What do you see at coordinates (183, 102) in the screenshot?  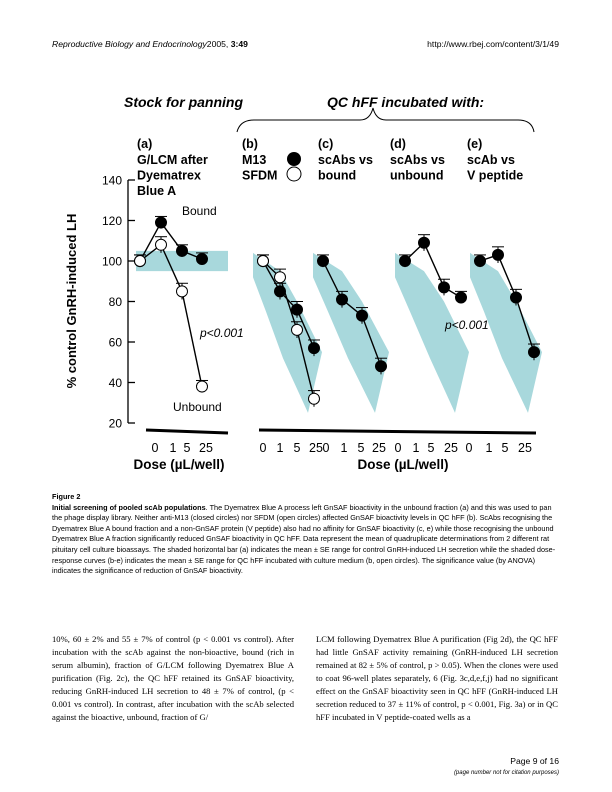 I see `figure-heading-stock: Stock for panning` at bounding box center [183, 102].